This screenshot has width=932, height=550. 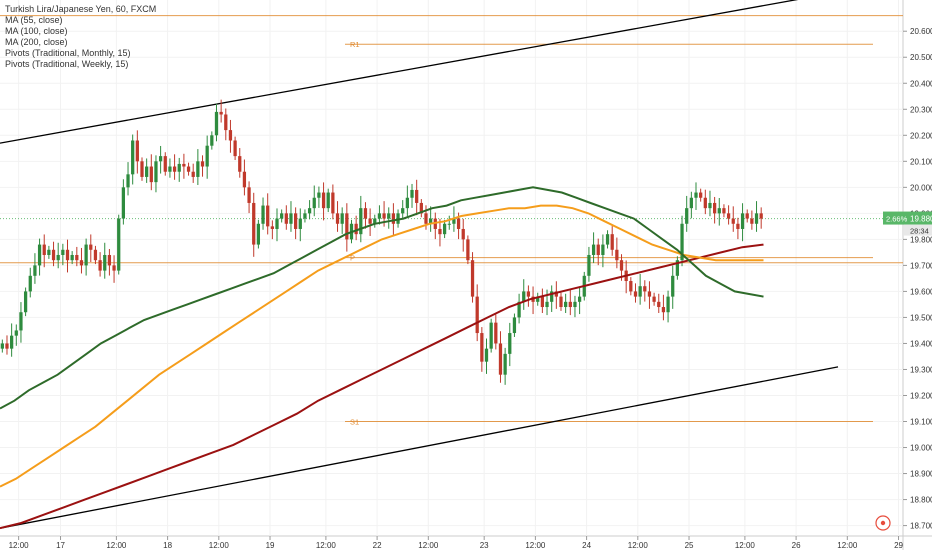 I want to click on y-tick-label: 19.100, so click(x=921, y=422).